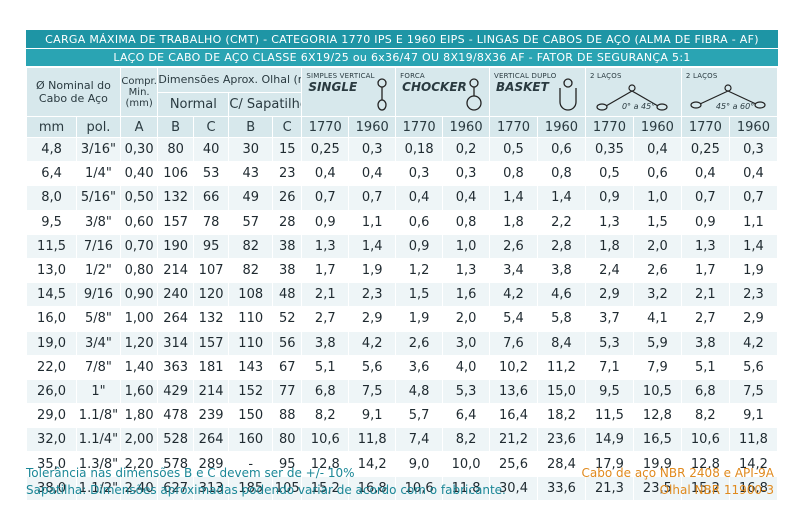 The image size is (800, 517). Describe the element at coordinates (139, 343) in the screenshot. I see `table-cell: 1,20` at that location.